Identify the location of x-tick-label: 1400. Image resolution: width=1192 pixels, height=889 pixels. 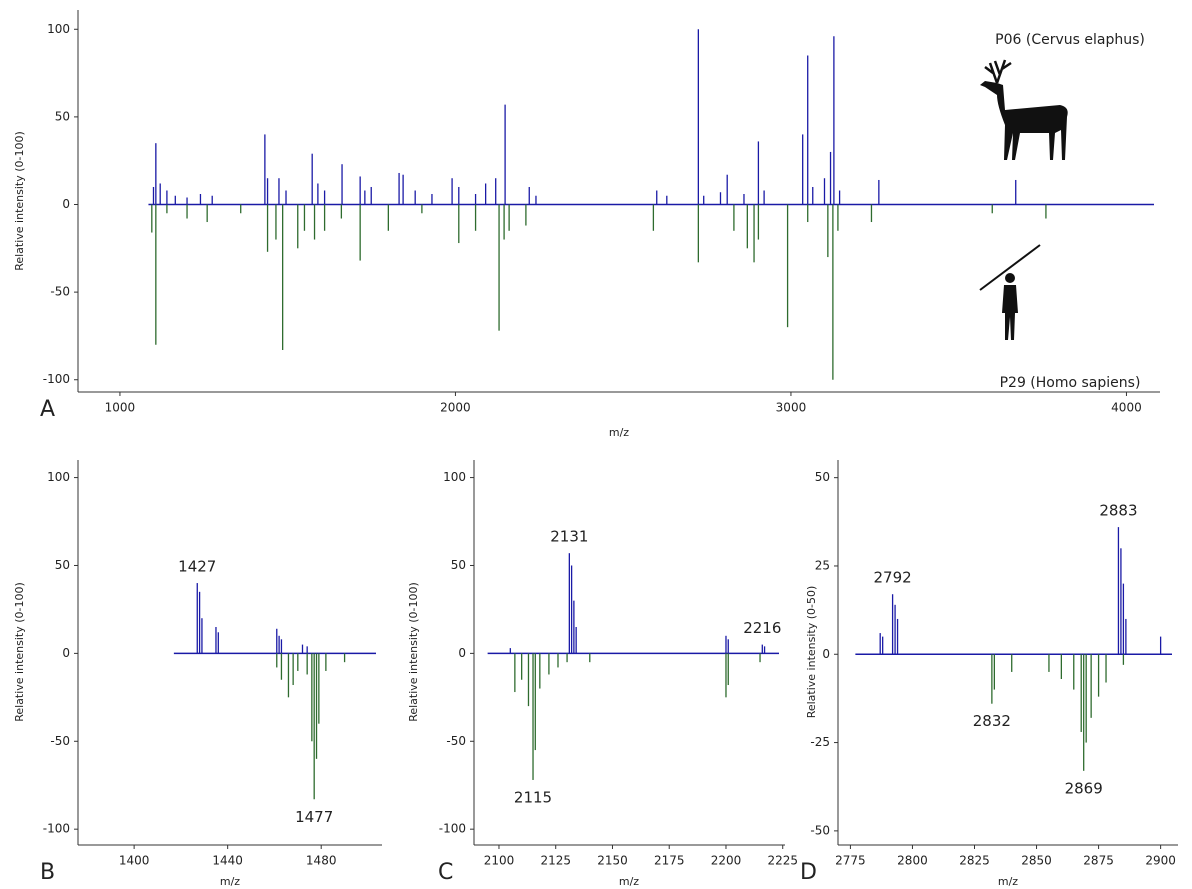
(134, 861).